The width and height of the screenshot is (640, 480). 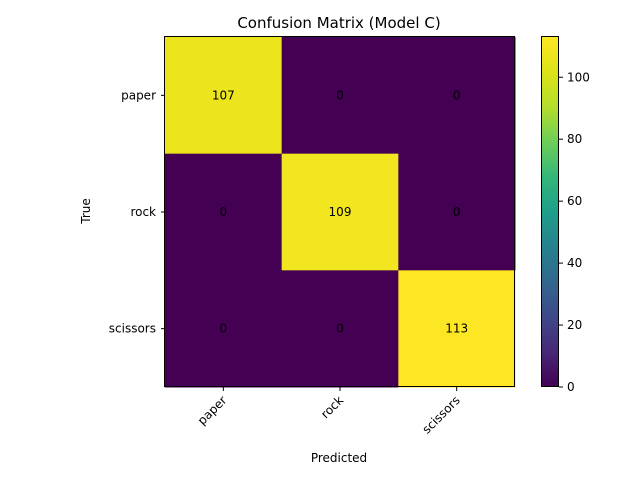 What do you see at coordinates (574, 232) in the screenshot?
I see `colorbar-ticks: 0 20 40 60 80 100` at bounding box center [574, 232].